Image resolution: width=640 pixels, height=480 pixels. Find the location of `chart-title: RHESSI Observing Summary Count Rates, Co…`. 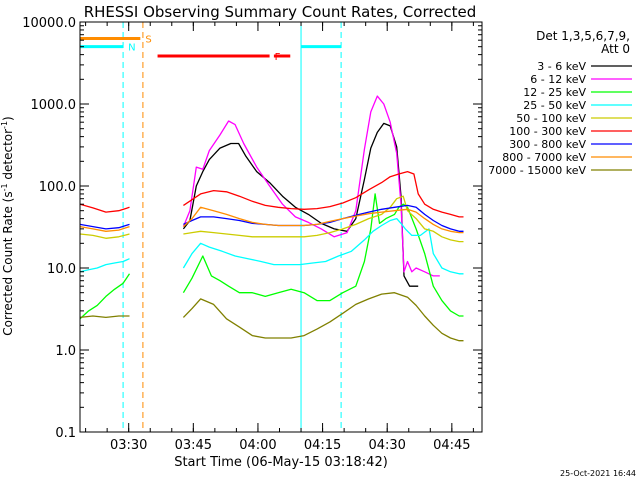

chart-title: RHESSI Observing Summary Count Rates, Co… is located at coordinates (280, 12).